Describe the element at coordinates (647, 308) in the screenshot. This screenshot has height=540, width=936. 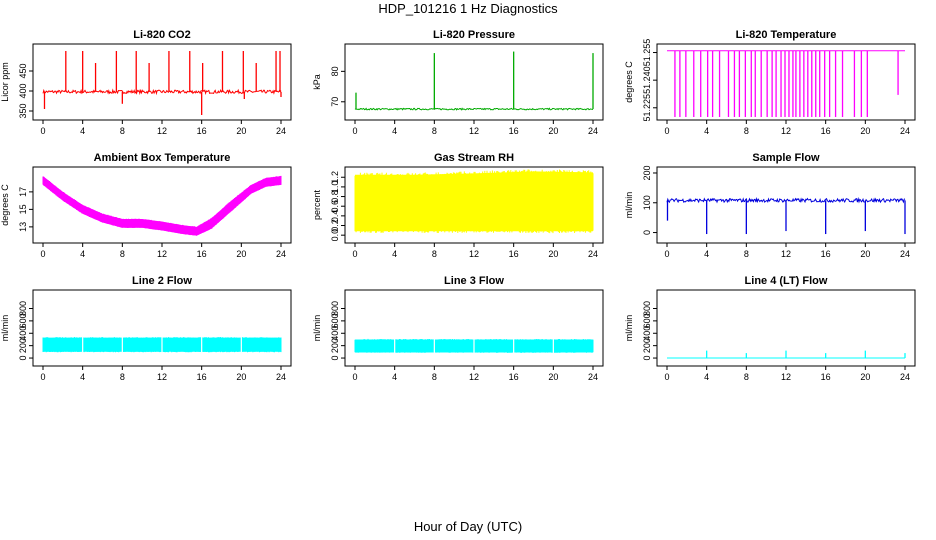
I see `y-tick-label: 800` at that location.